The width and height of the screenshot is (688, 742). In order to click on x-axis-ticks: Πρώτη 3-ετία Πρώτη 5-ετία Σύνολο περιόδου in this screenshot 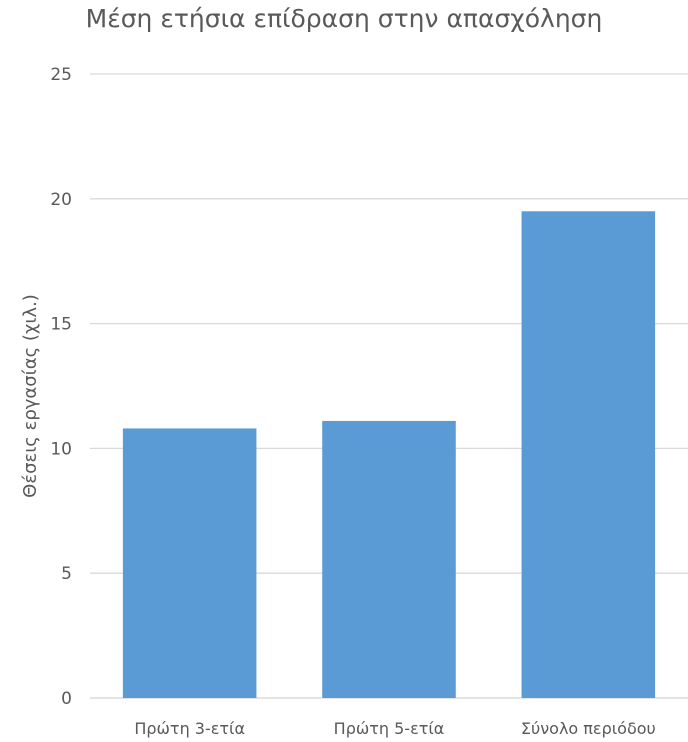, I will do `click(394, 728)`.